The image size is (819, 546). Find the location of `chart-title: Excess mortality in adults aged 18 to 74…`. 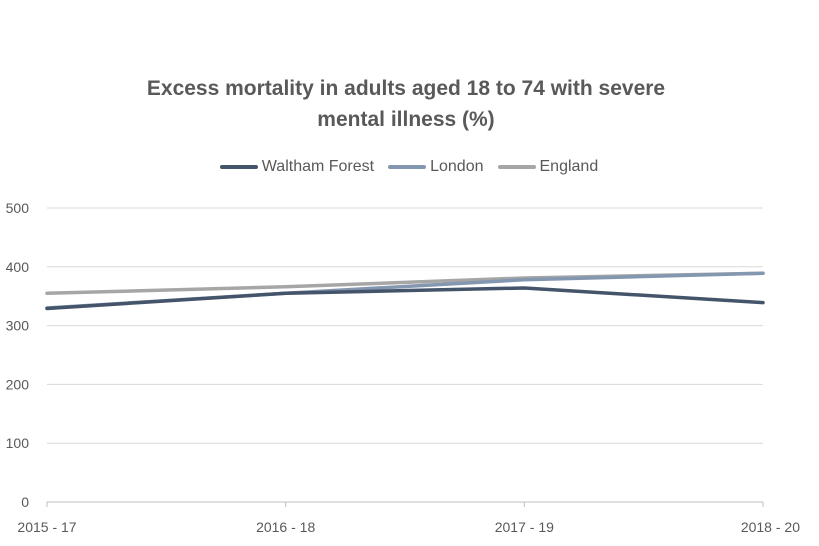

chart-title: Excess mortality in adults aged 18 to 74… is located at coordinates (406, 104).